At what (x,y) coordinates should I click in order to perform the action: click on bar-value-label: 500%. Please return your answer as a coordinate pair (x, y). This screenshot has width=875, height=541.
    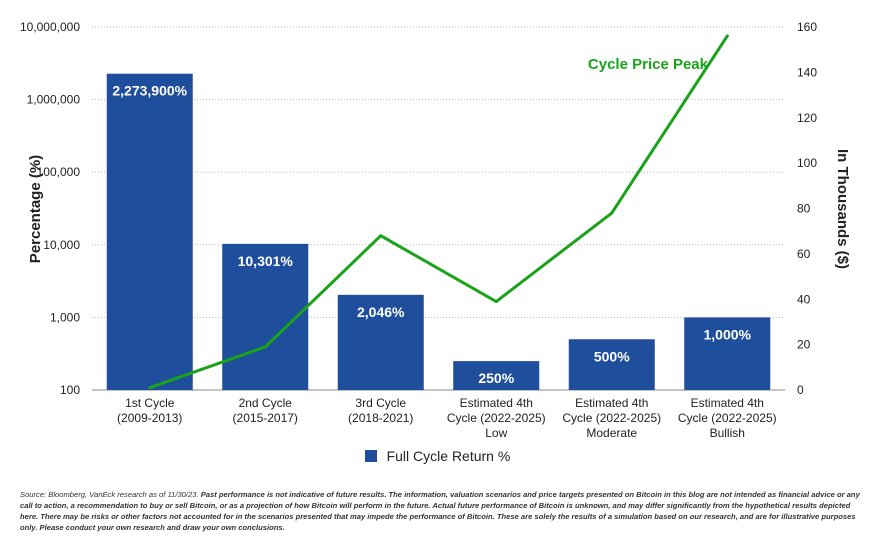
    Looking at the image, I should click on (612, 356).